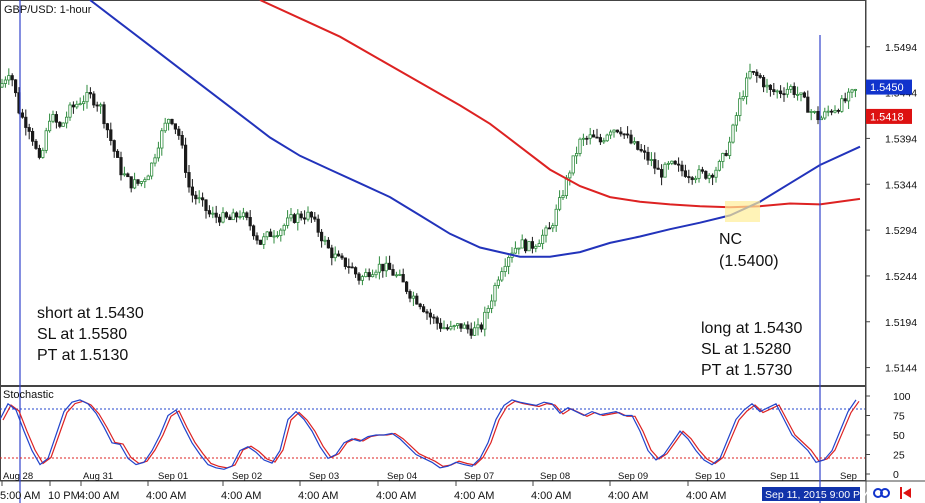 This screenshot has height=503, width=925. What do you see at coordinates (881, 493) in the screenshot?
I see `link-icon` at bounding box center [881, 493].